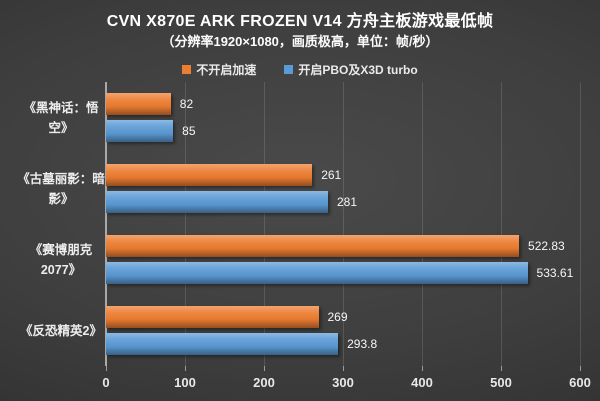  What do you see at coordinates (300, 41) in the screenshot?
I see `chart-subtitle: （分辨率1920×1080，画质极高，单位：帧/秒）` at bounding box center [300, 41].